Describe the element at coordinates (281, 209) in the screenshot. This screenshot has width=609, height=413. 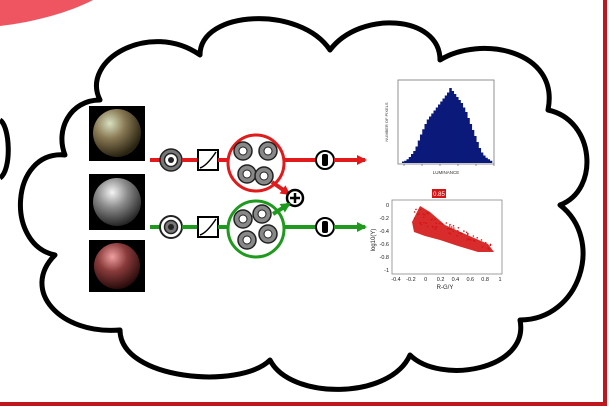
I see `green-to-sum-arrow` at that location.